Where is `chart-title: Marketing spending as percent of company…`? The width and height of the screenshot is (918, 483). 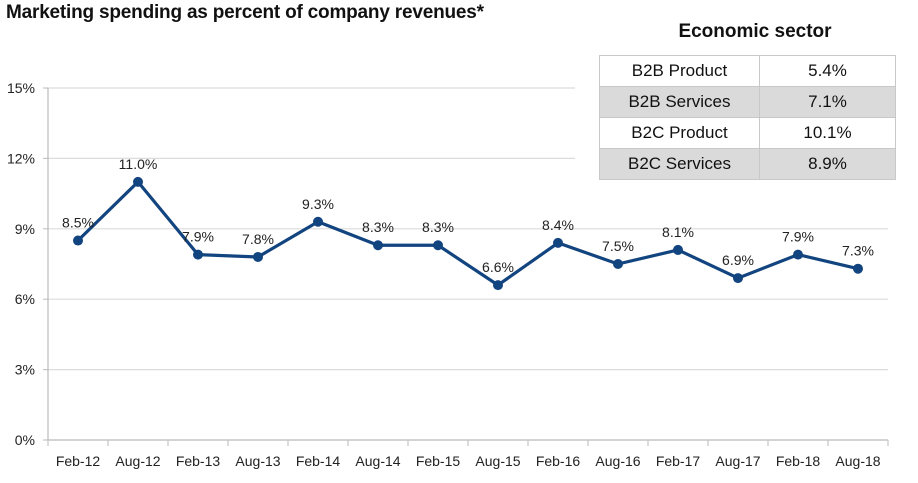
chart-title: Marketing spending as percent of company… is located at coordinates (245, 12).